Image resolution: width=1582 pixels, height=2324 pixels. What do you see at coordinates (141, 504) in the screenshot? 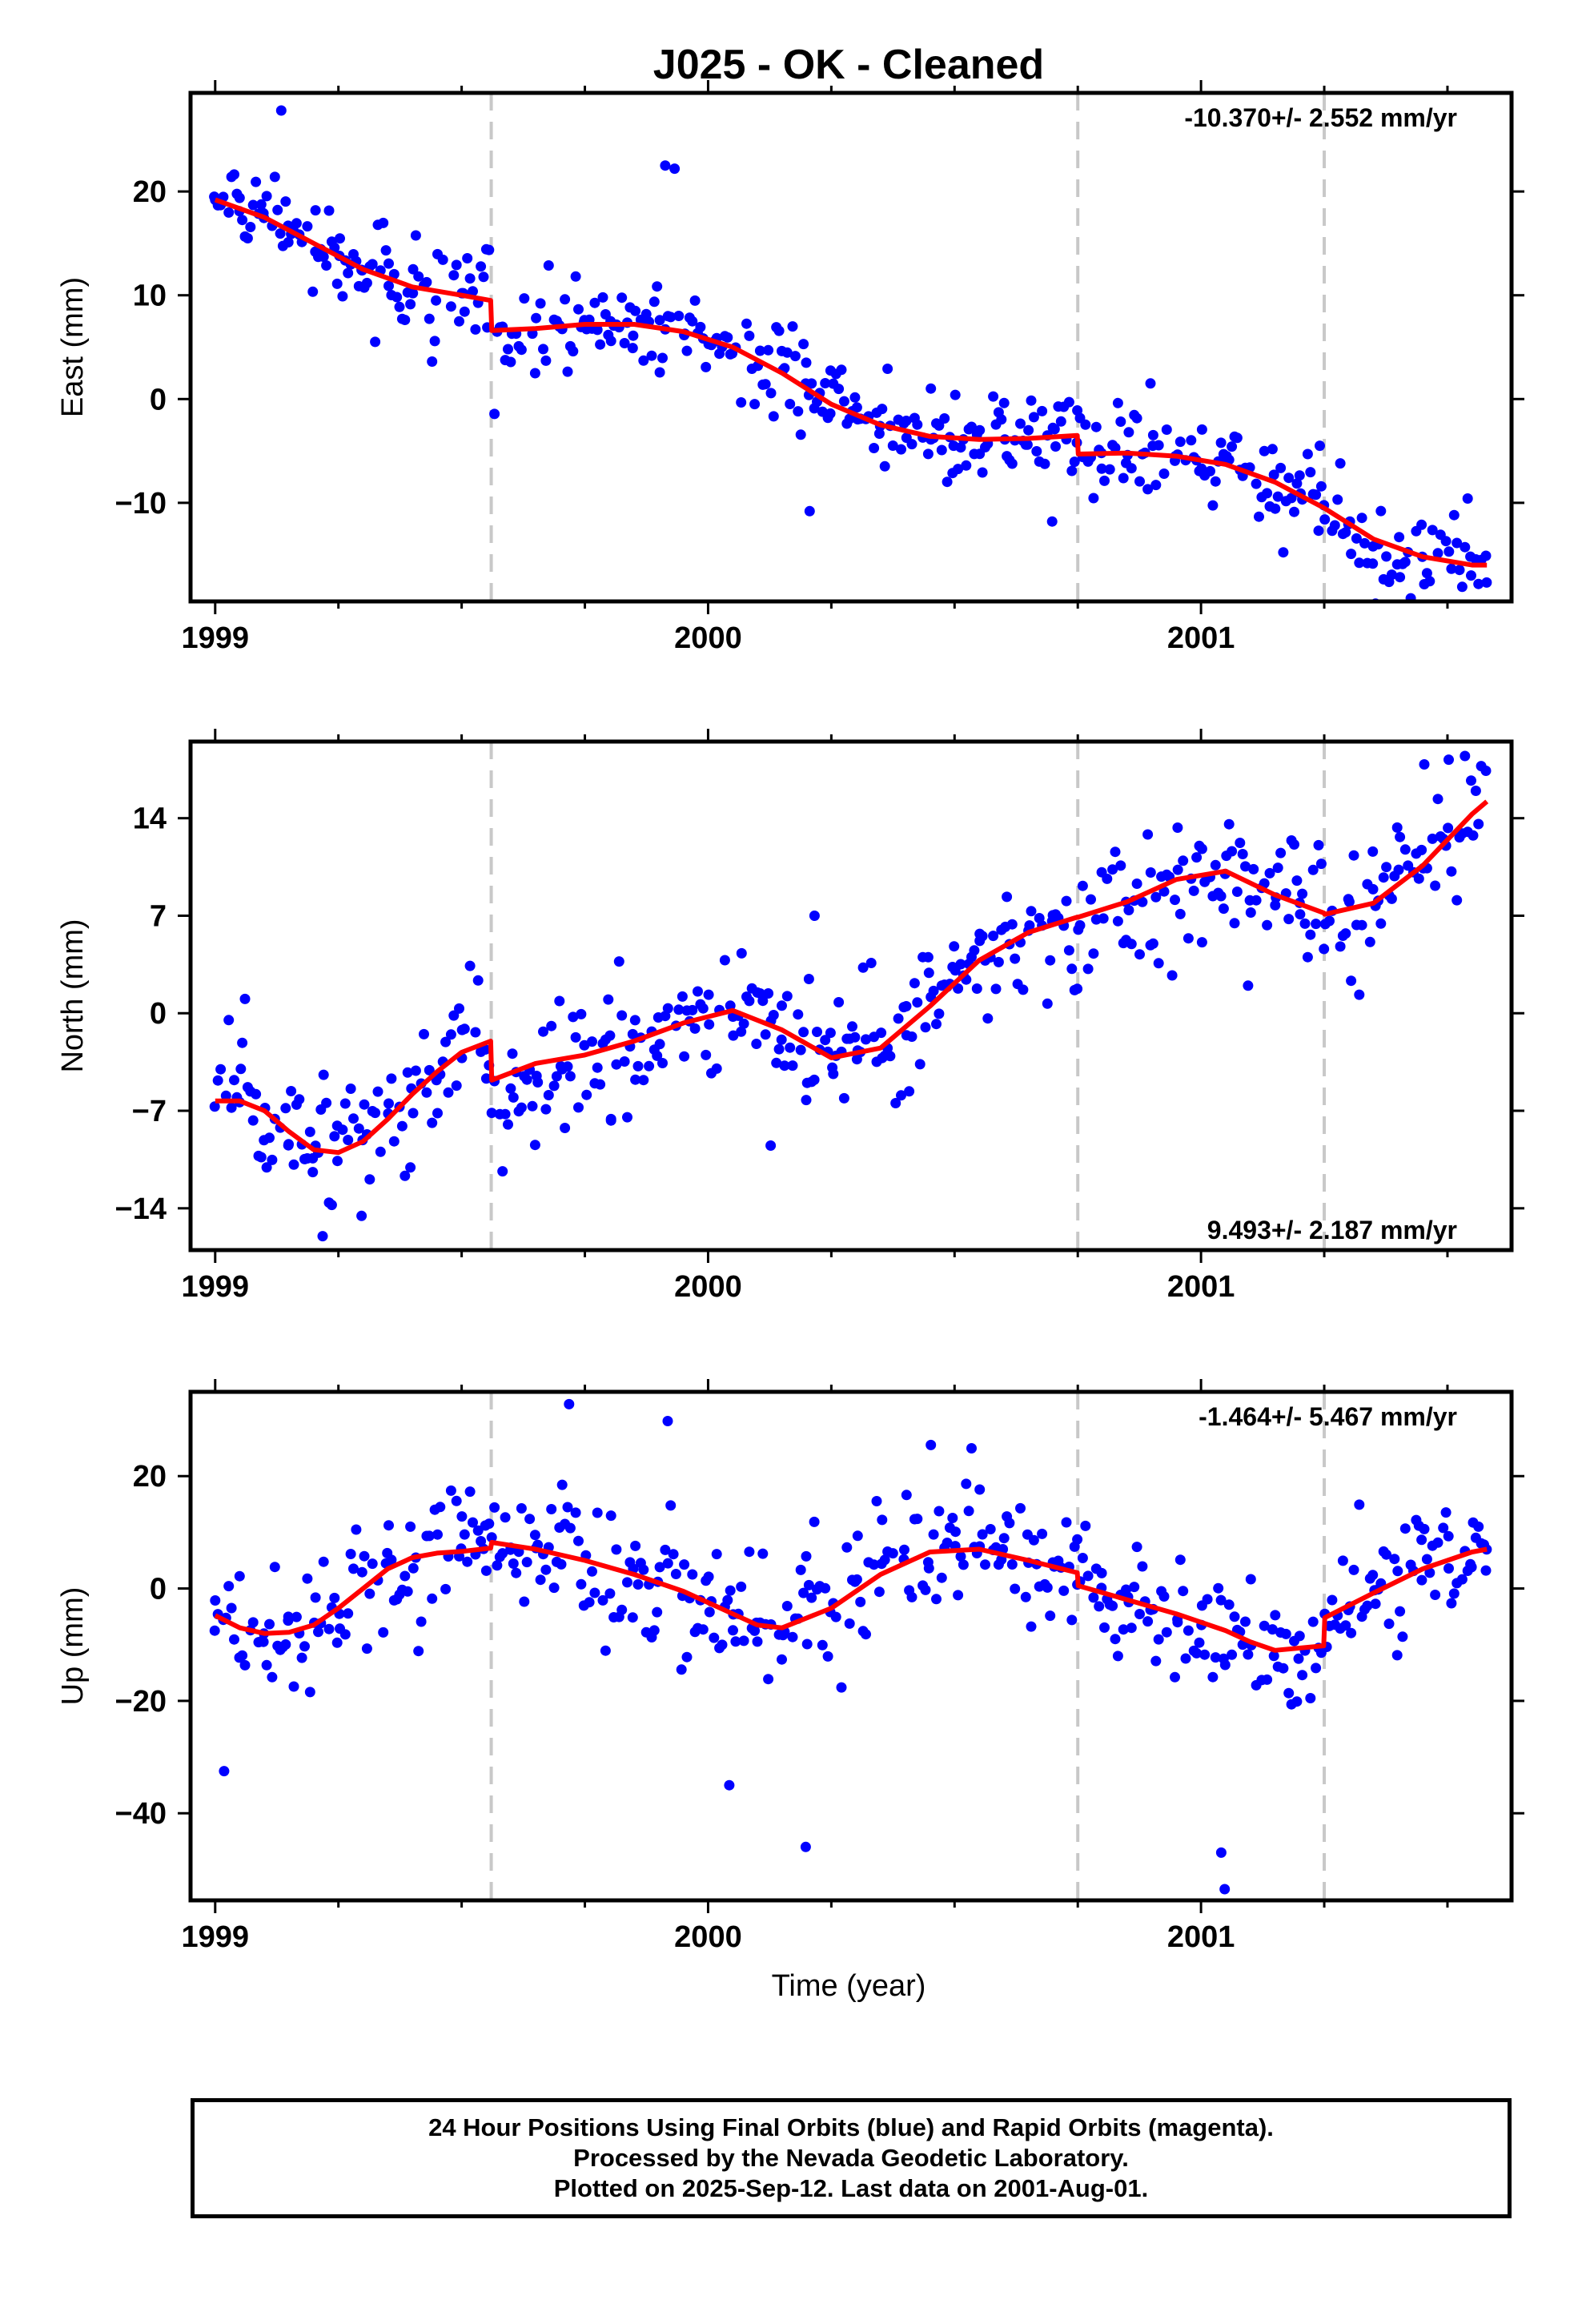
I see `y-tick-label: −10` at bounding box center [141, 504].